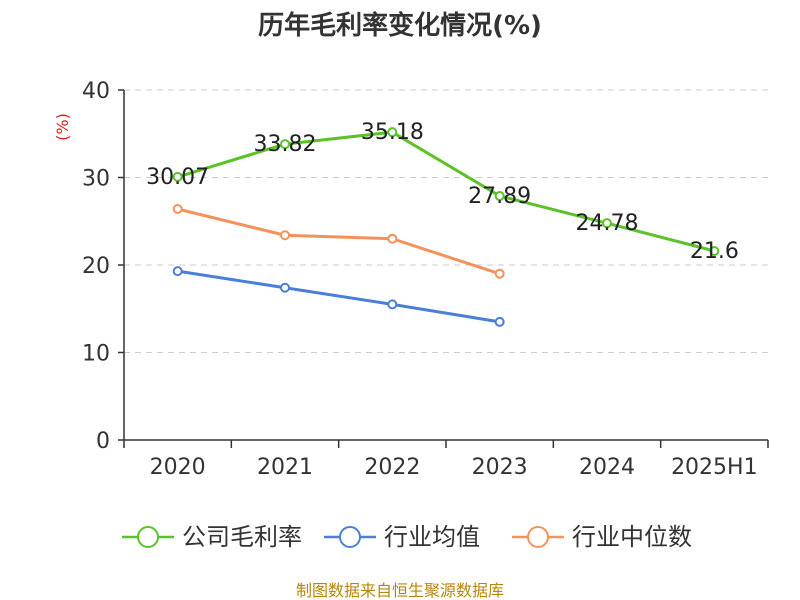  I want to click on data-source-note: 制图数据来自恒生聚源数据库, so click(400, 590).